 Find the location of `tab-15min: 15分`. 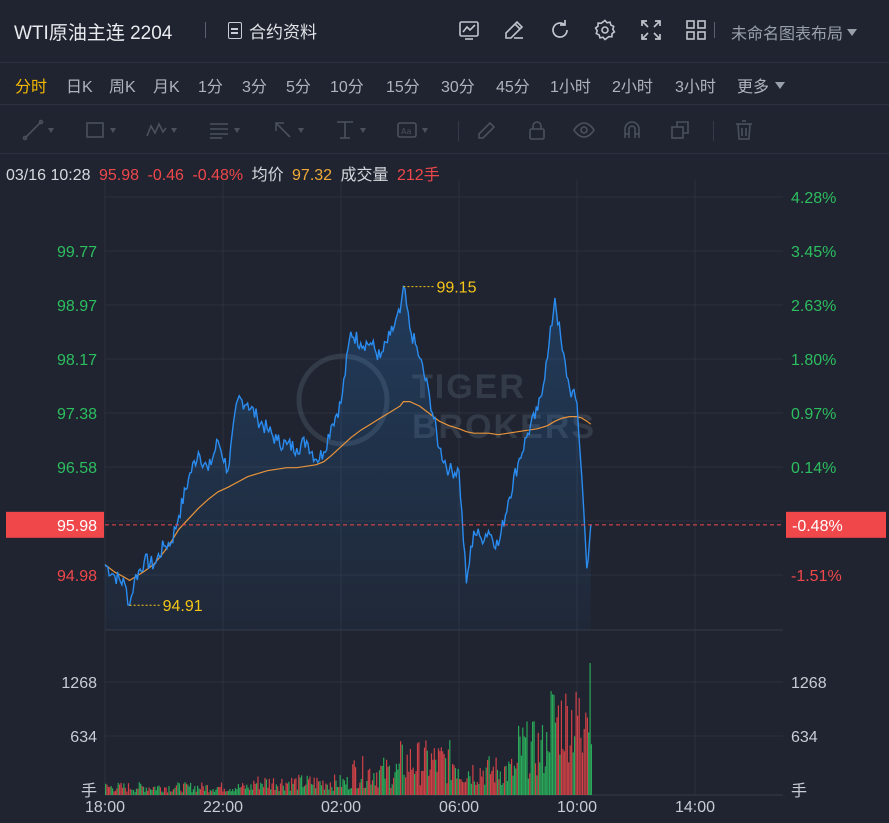

tab-15min: 15分 is located at coordinates (403, 87).